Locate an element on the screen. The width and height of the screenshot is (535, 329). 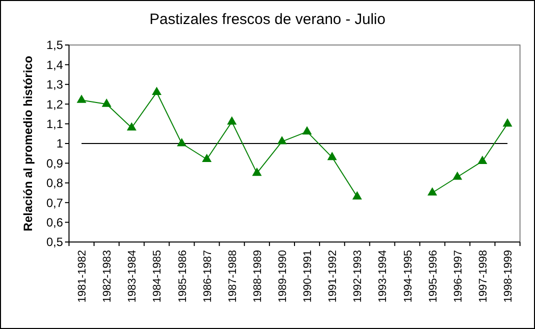
x-tick-label: 1991-1992 is located at coordinates (333, 276).